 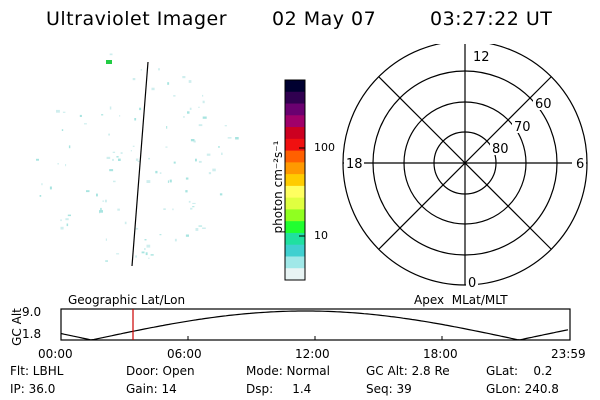 I want to click on colorbar, so click(x=295, y=180).